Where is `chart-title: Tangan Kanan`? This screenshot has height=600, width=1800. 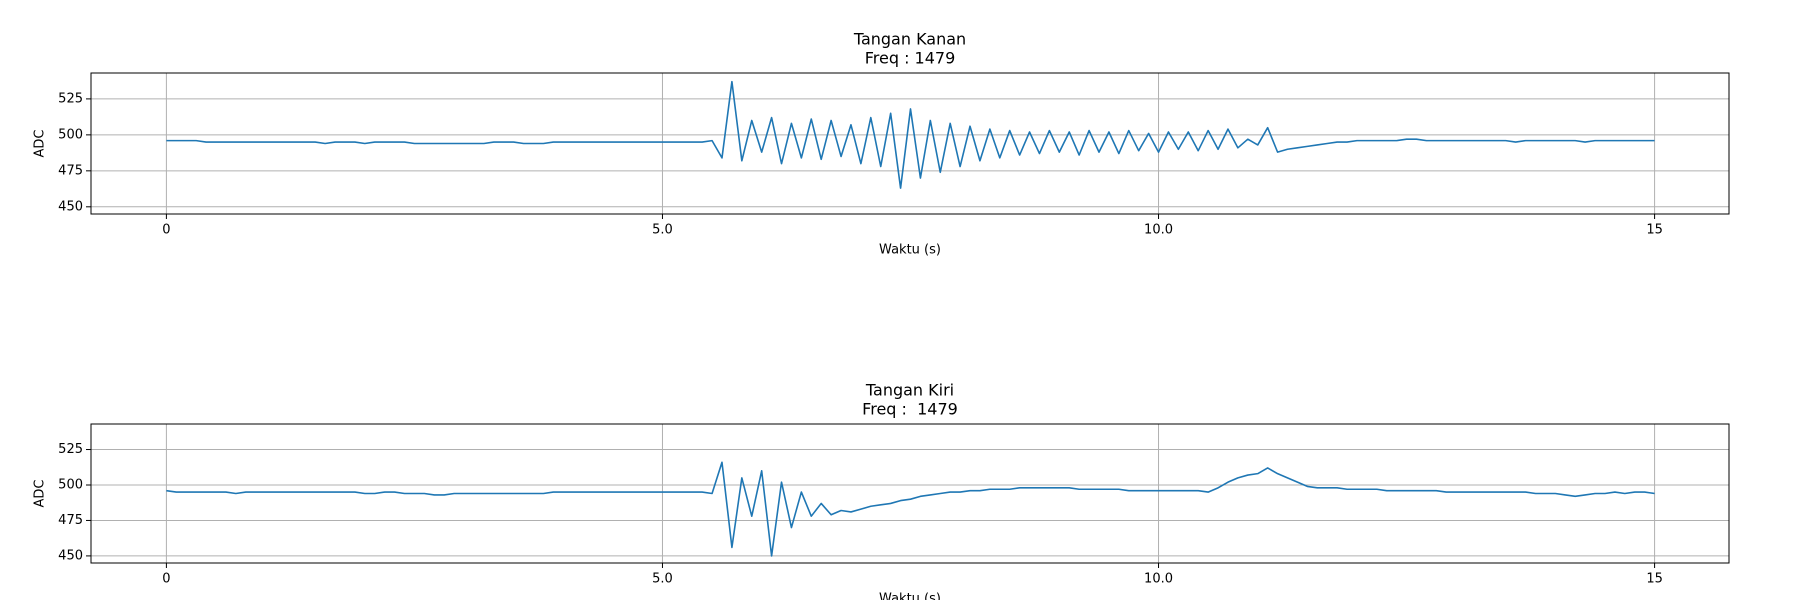 chart-title: Tangan Kanan is located at coordinates (909, 39).